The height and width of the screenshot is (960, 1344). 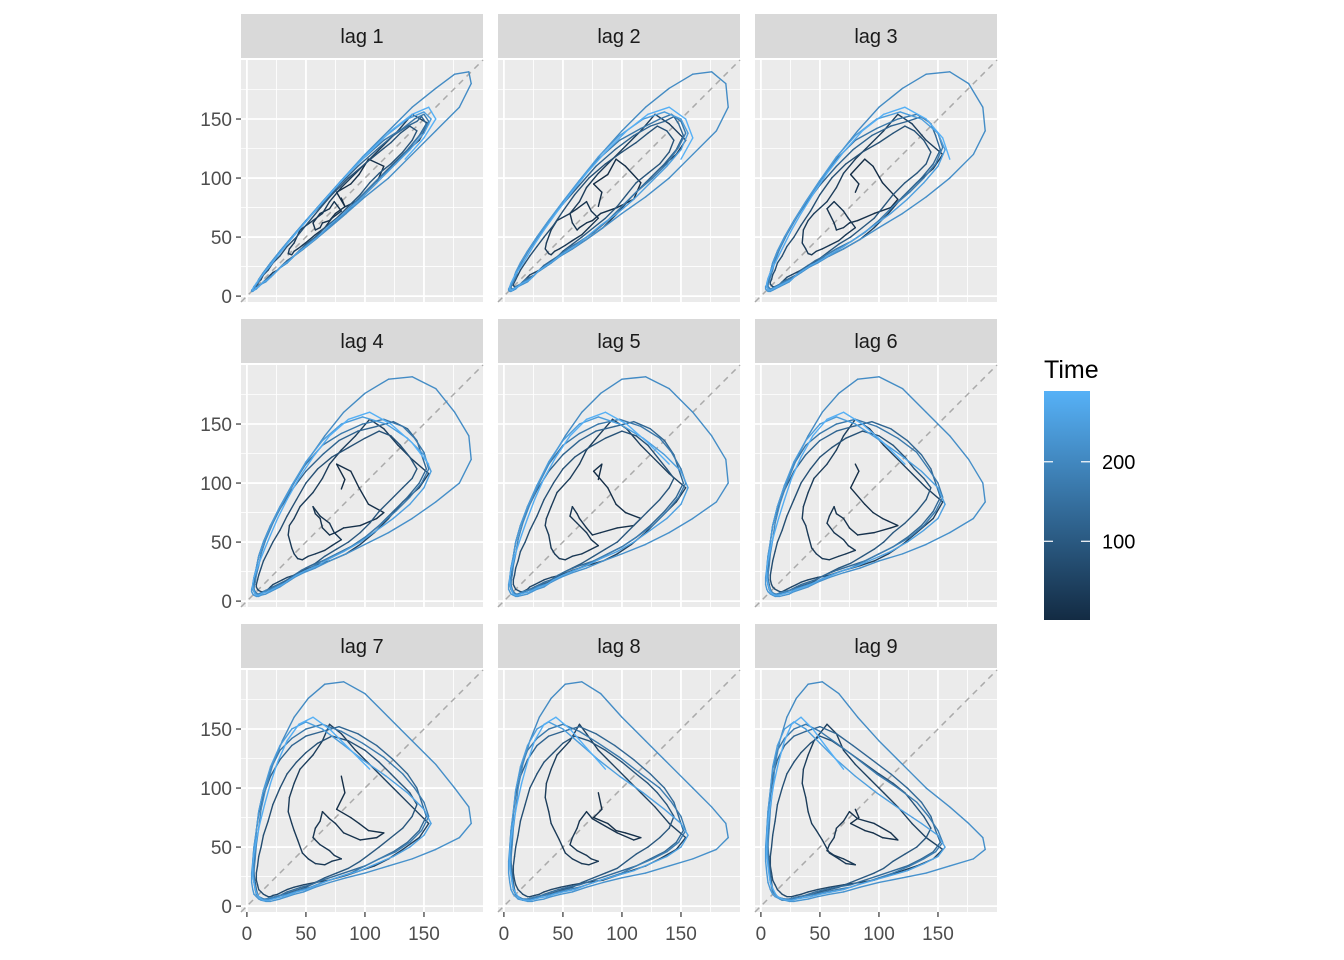 What do you see at coordinates (216, 484) in the screenshot?
I see `y-tick-label: 100` at bounding box center [216, 484].